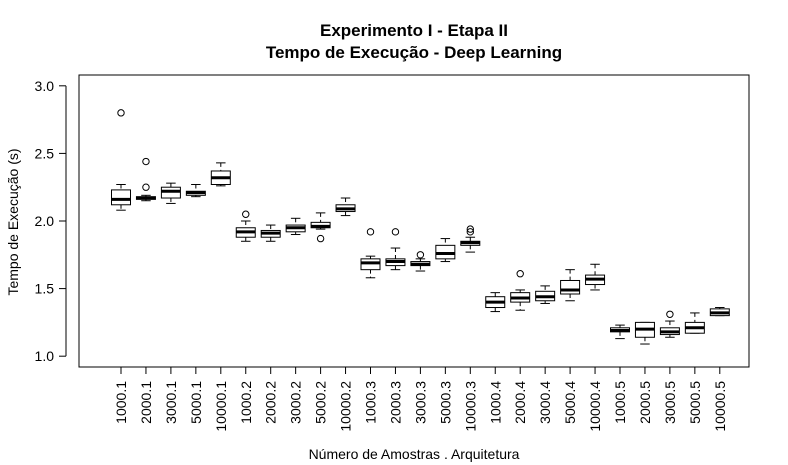 This screenshot has width=788, height=465. I want to click on y-tick-label-4: 3.0, so click(45, 86).